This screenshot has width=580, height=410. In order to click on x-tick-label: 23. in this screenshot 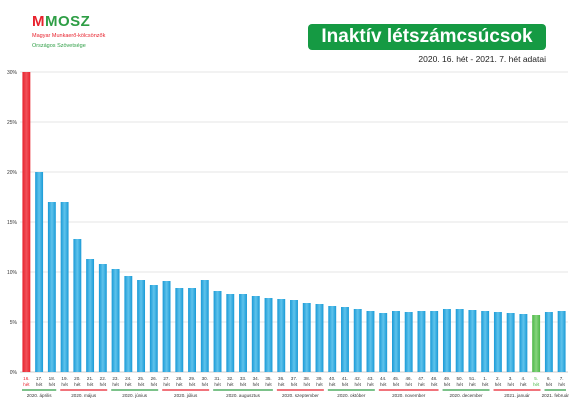, I will do `click(115, 378)`.